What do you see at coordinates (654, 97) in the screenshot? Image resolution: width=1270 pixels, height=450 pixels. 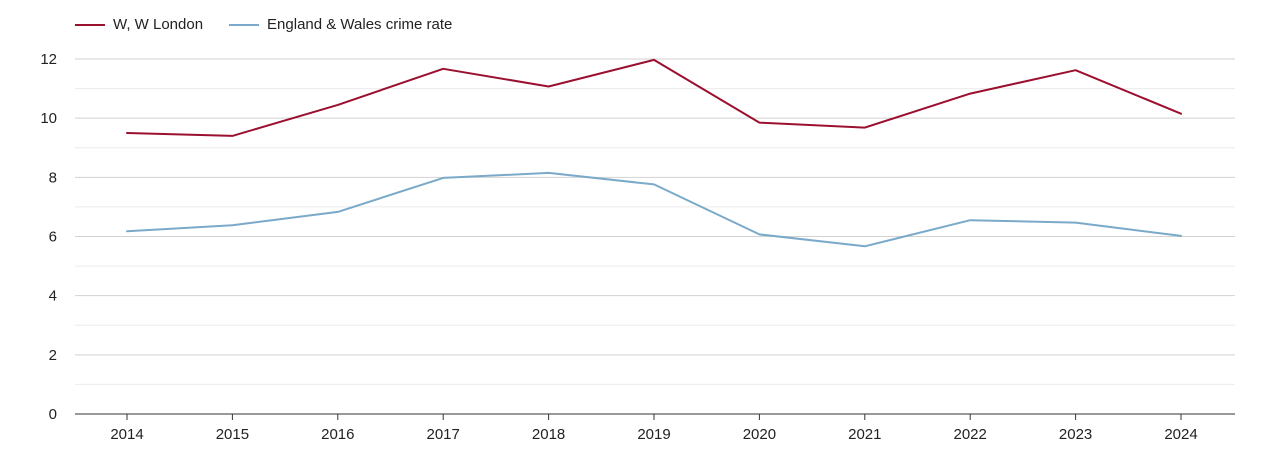 I see `series-line-w-london` at bounding box center [654, 97].